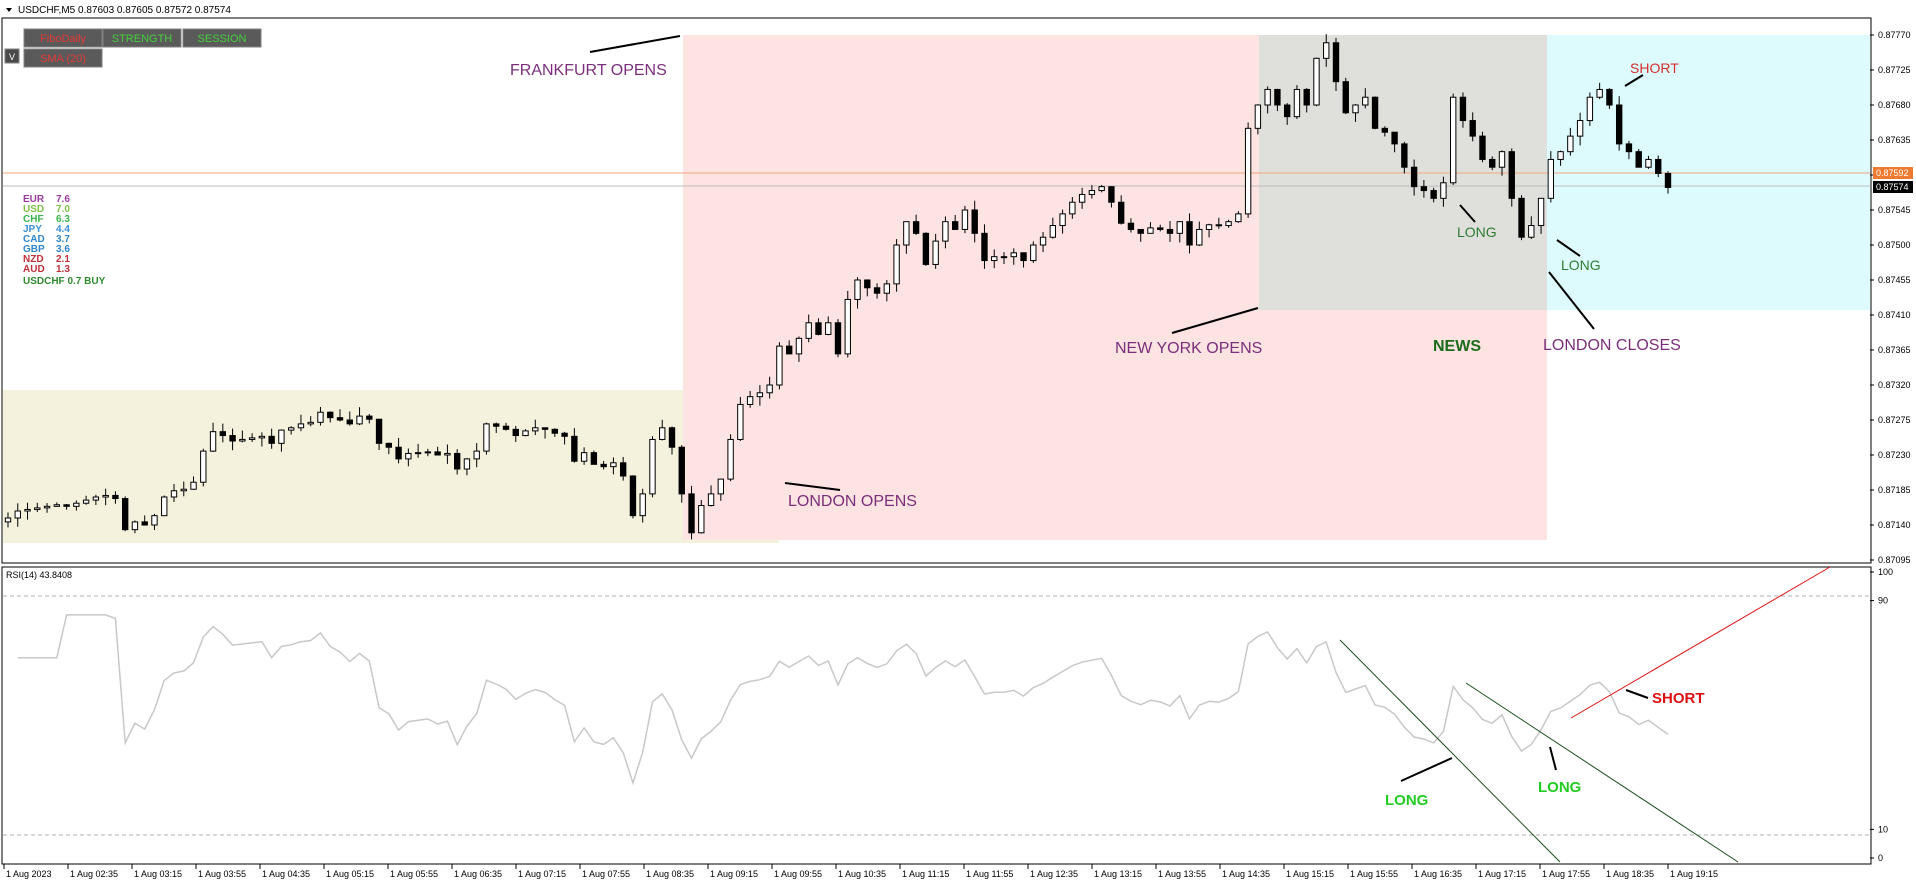 This screenshot has width=1916, height=890. I want to click on price-axis-label: 0.87725, so click(1894, 70).